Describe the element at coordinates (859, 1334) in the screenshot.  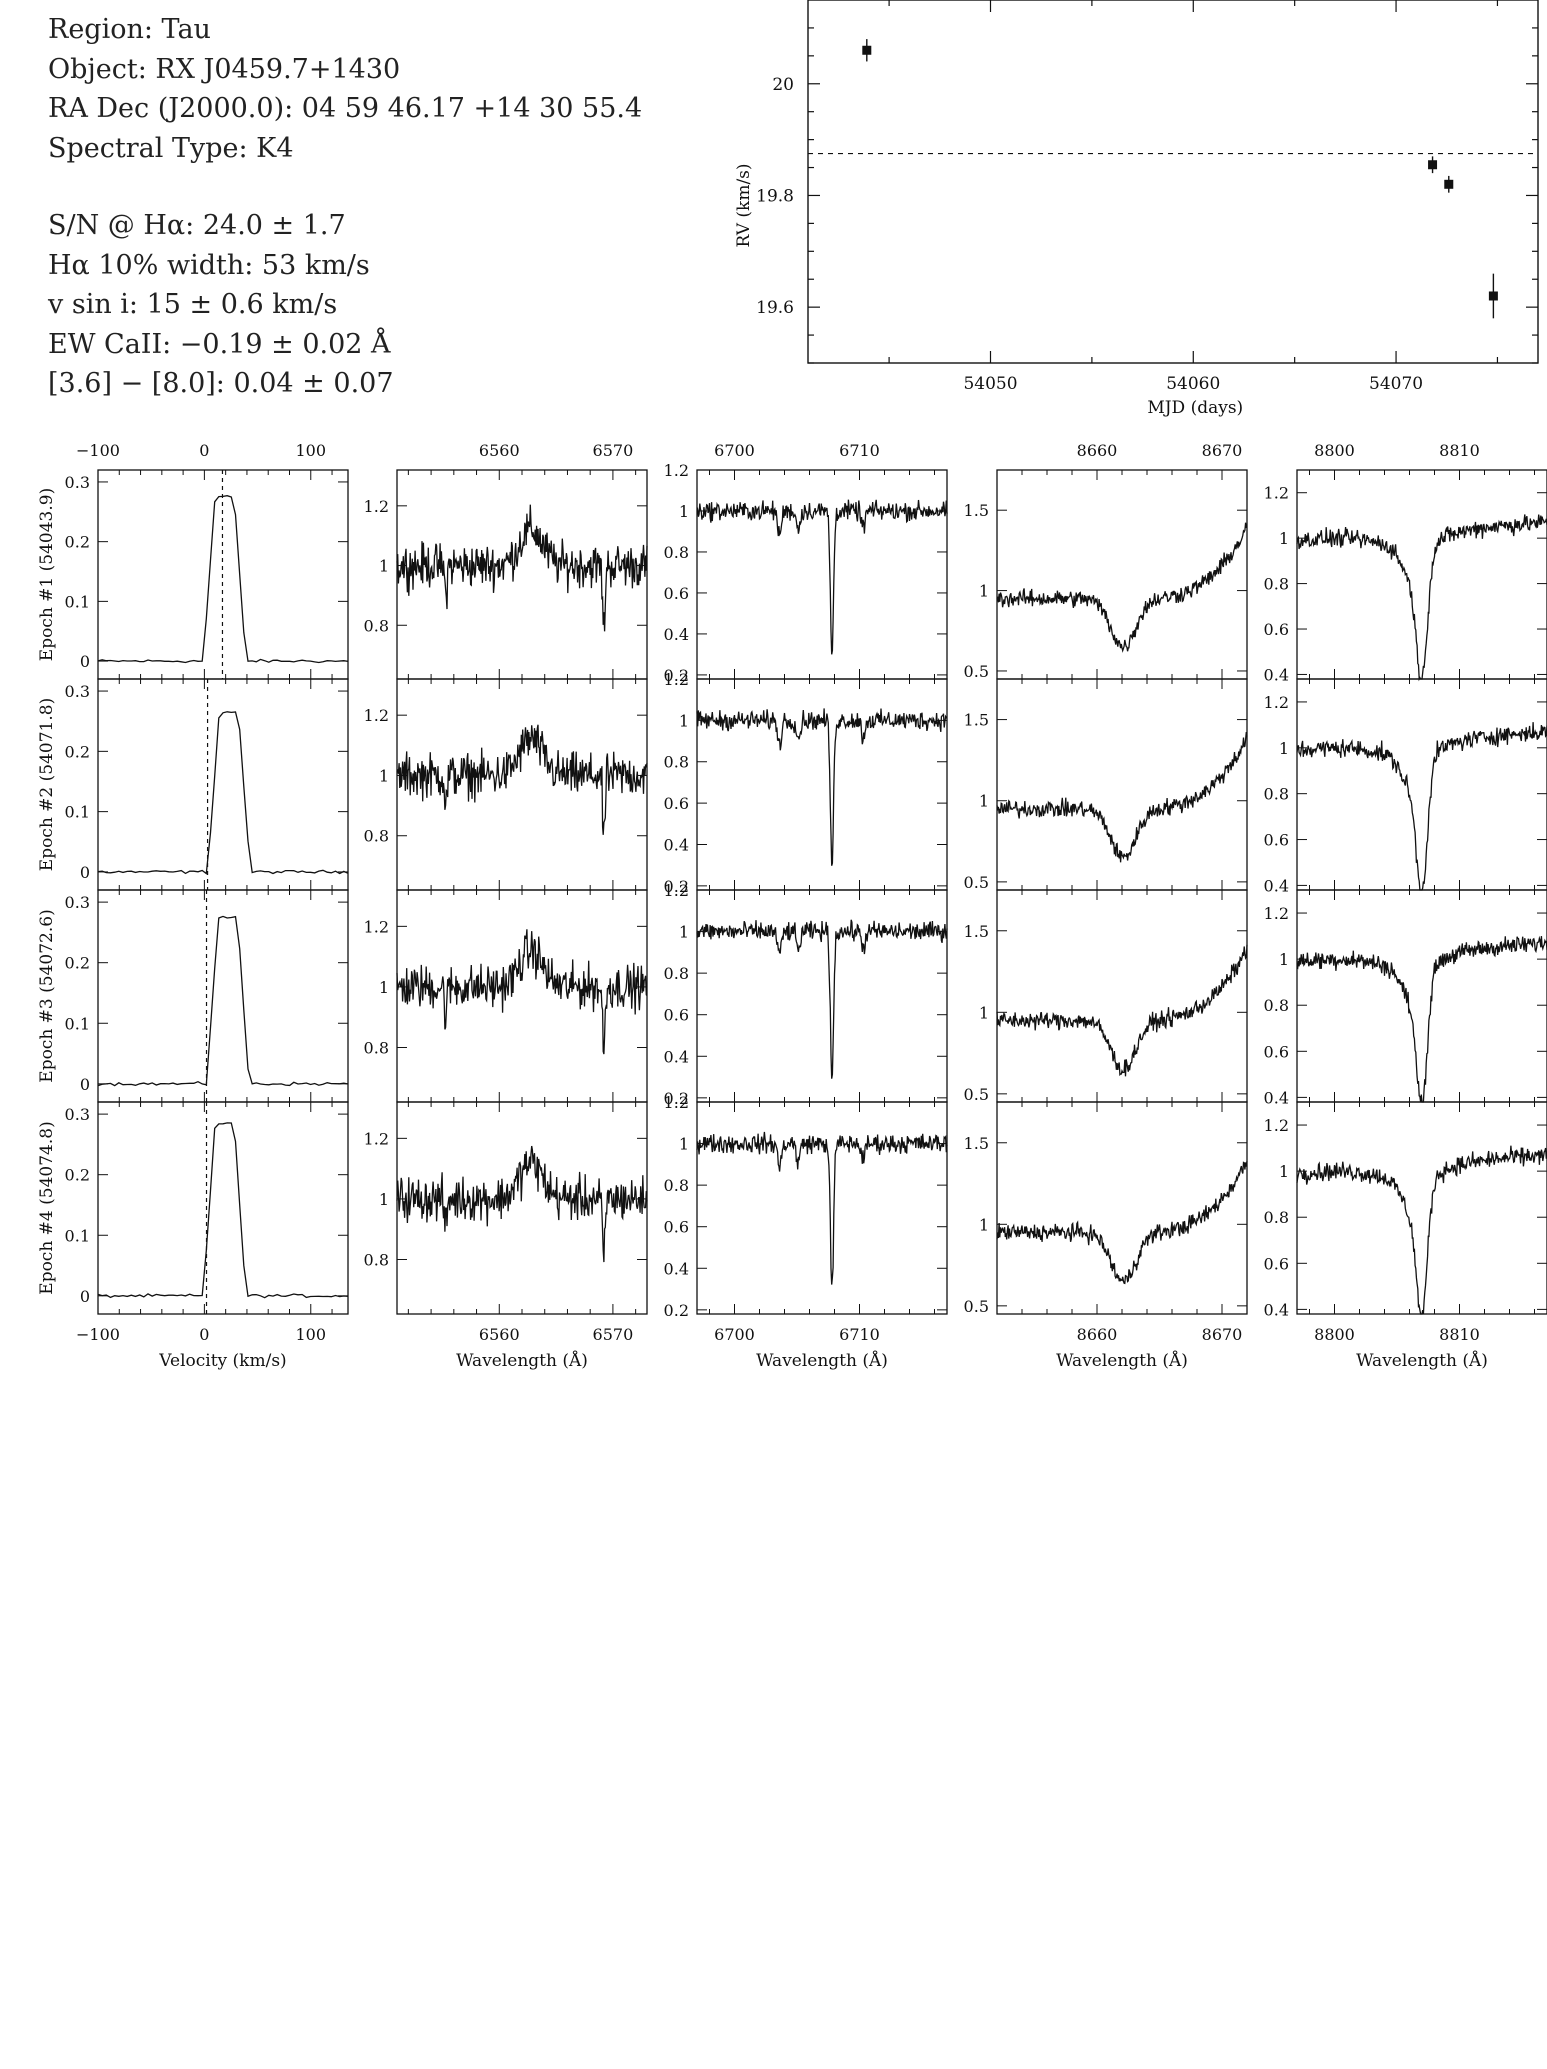
I see `spectrum-x-tick-label: 6710` at that location.